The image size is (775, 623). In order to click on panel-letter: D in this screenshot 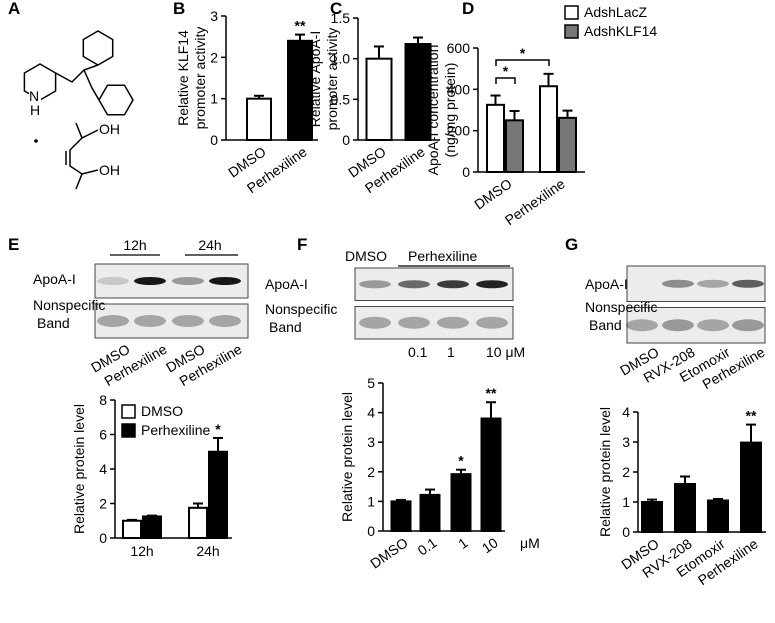, I will do `click(468, 9)`.